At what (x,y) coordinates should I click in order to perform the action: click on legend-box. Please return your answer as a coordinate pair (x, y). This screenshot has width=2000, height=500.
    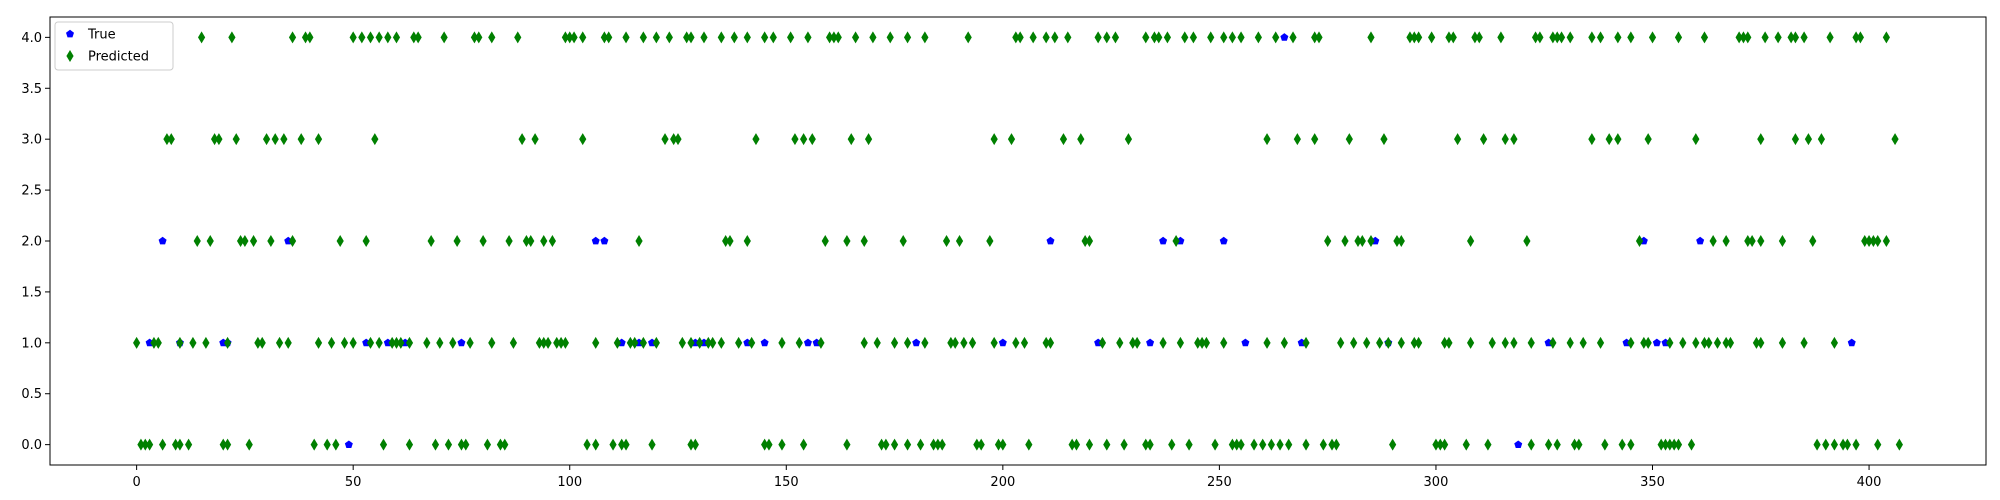
    Looking at the image, I should click on (114, 46).